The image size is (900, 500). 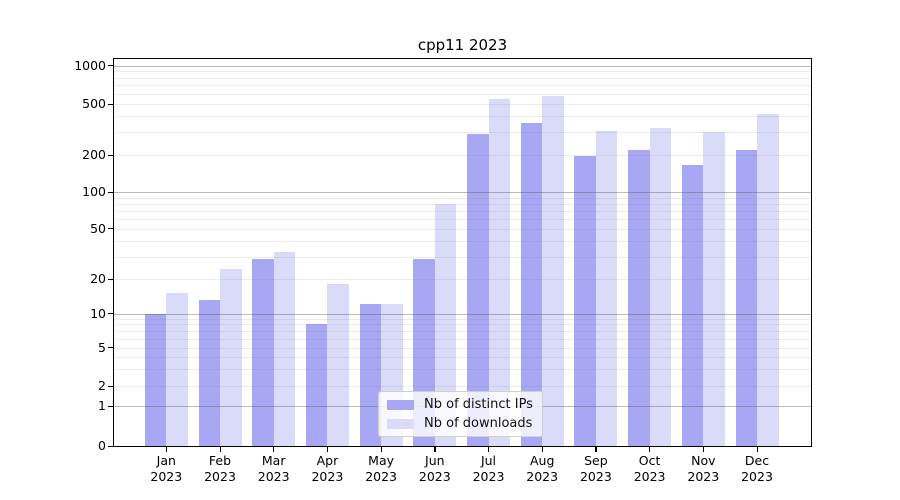 I want to click on x-tick-month: Mar, so click(x=273, y=460).